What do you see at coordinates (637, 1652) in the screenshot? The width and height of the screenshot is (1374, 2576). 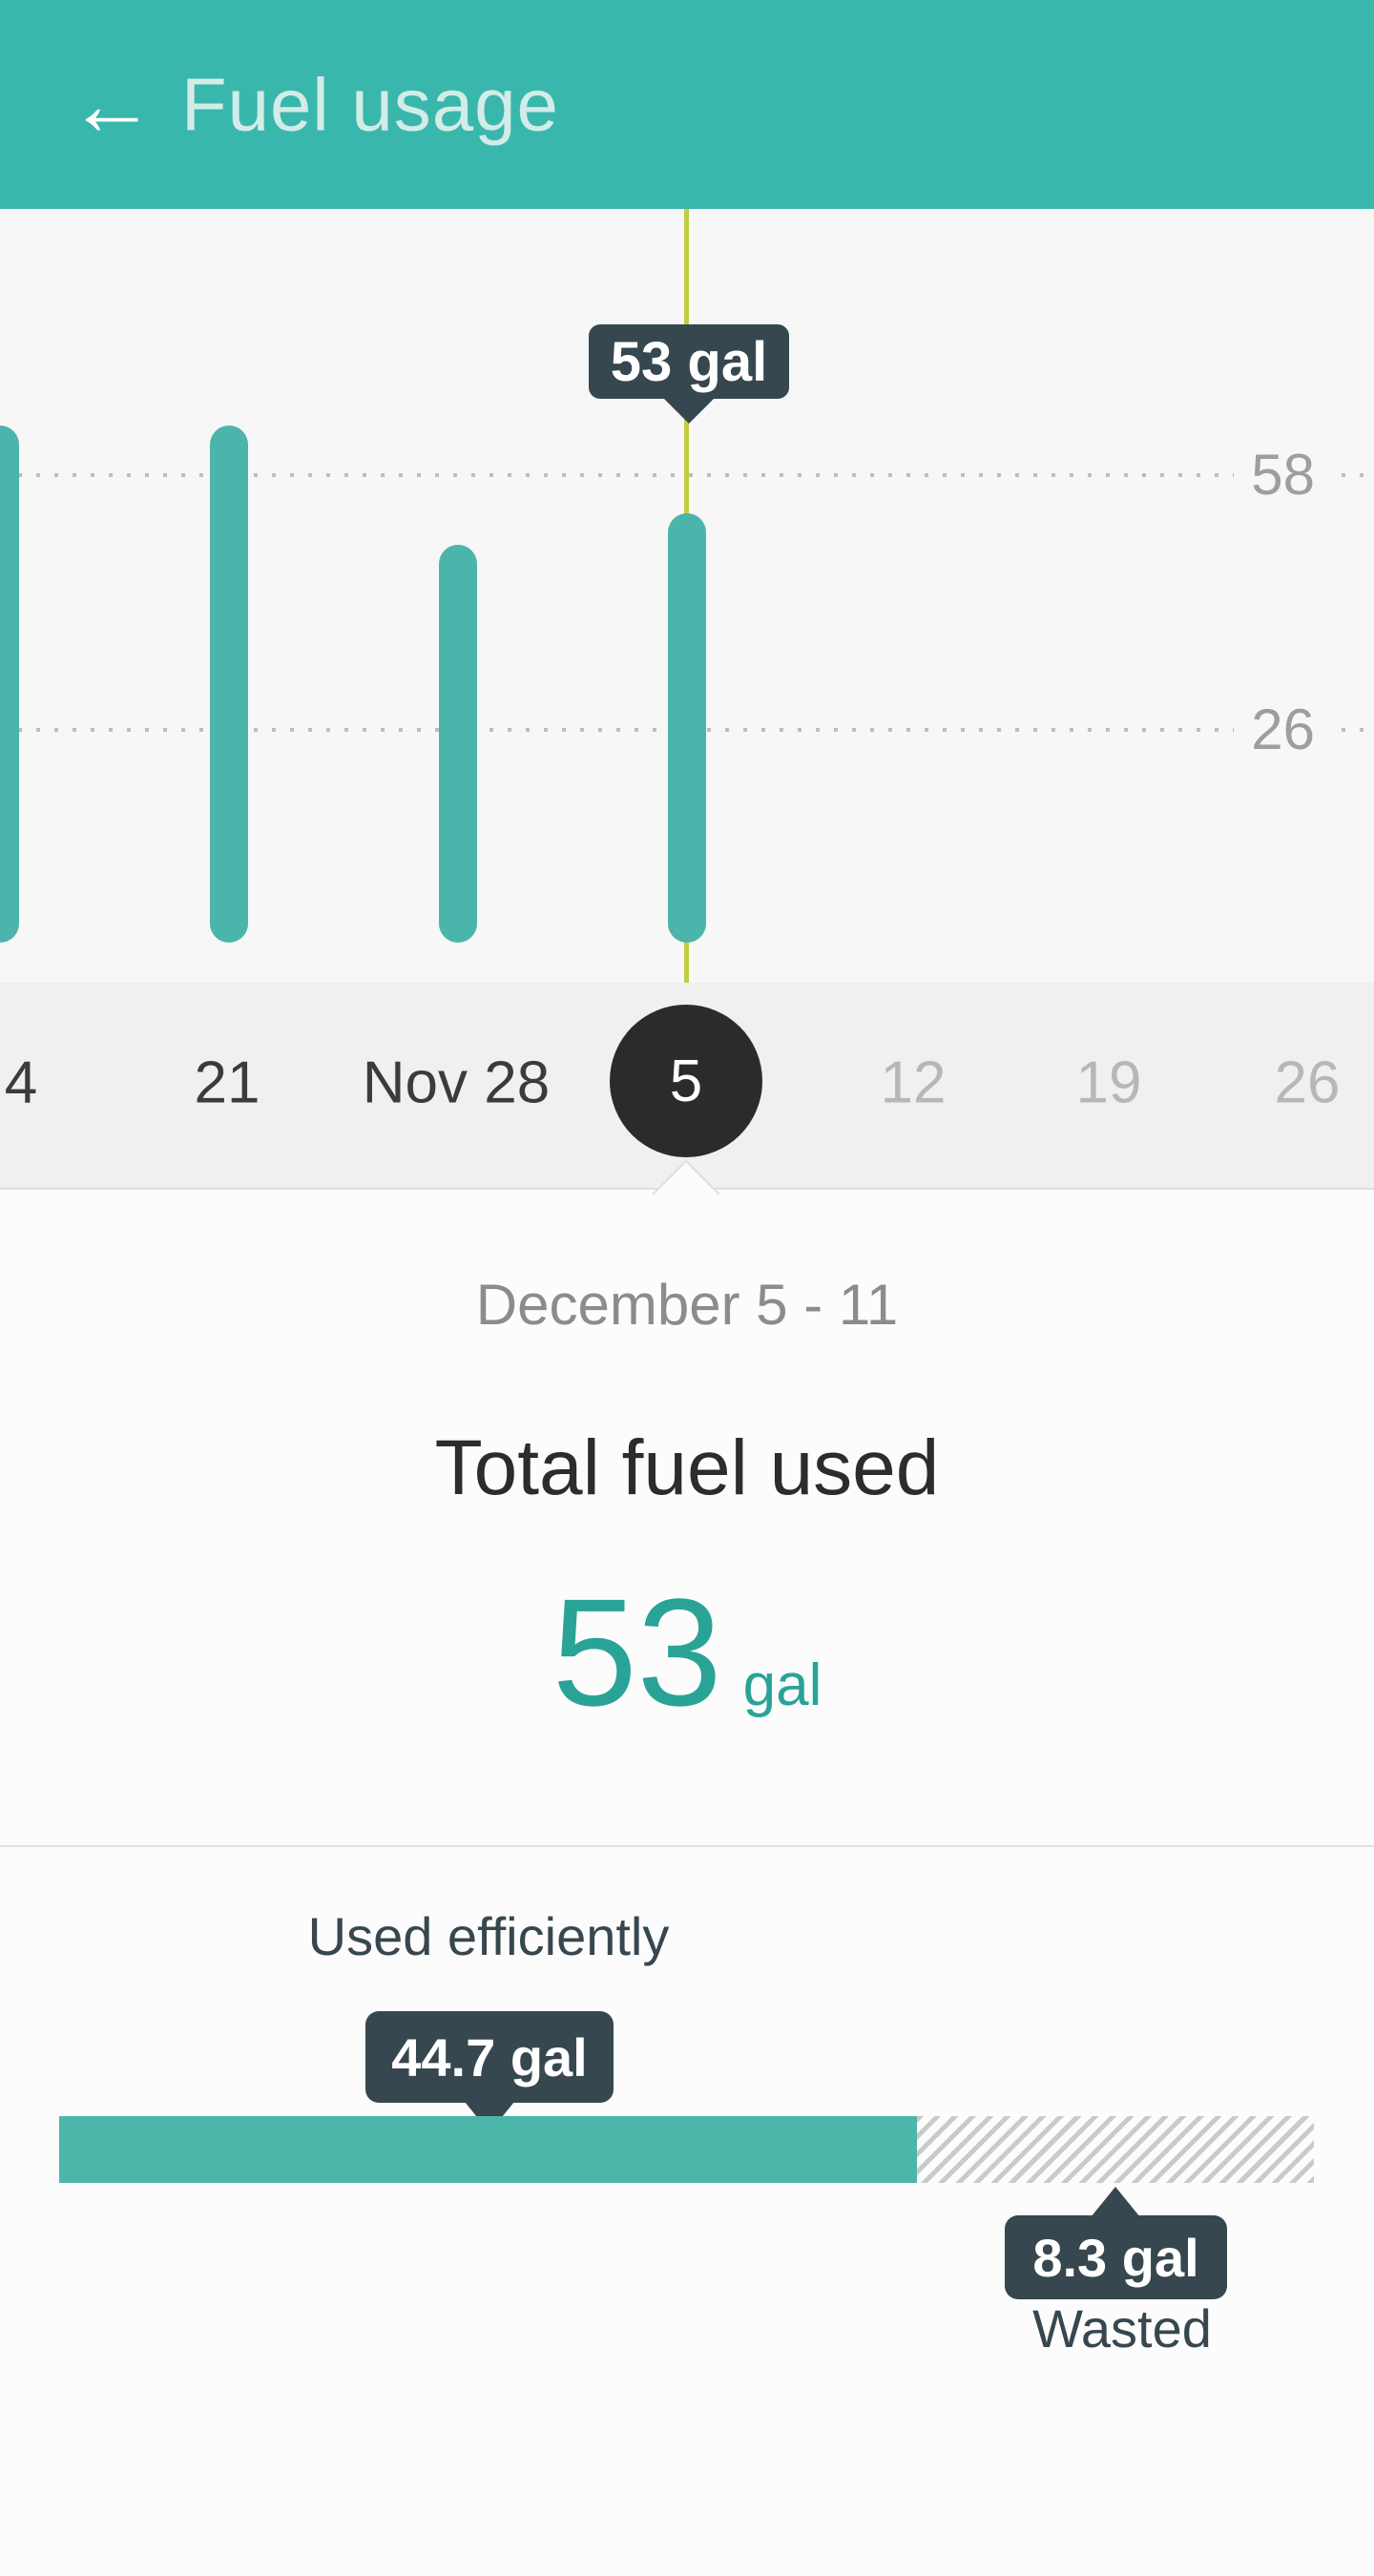 I see `total-fuel-value: 53` at bounding box center [637, 1652].